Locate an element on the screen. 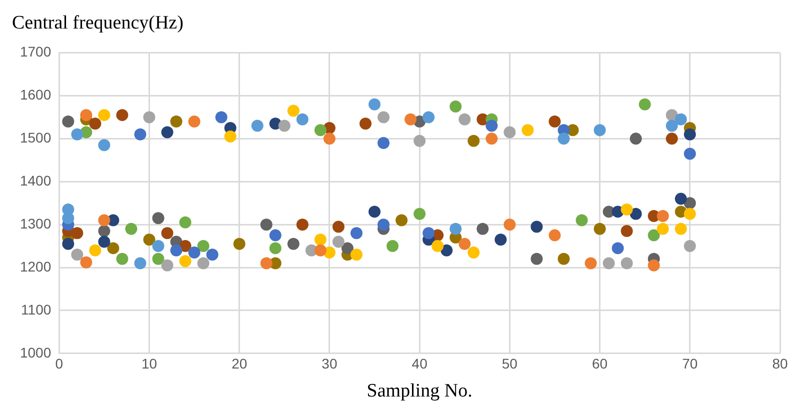 Image resolution: width=800 pixels, height=415 pixels. x-tick-label: 10 is located at coordinates (149, 364).